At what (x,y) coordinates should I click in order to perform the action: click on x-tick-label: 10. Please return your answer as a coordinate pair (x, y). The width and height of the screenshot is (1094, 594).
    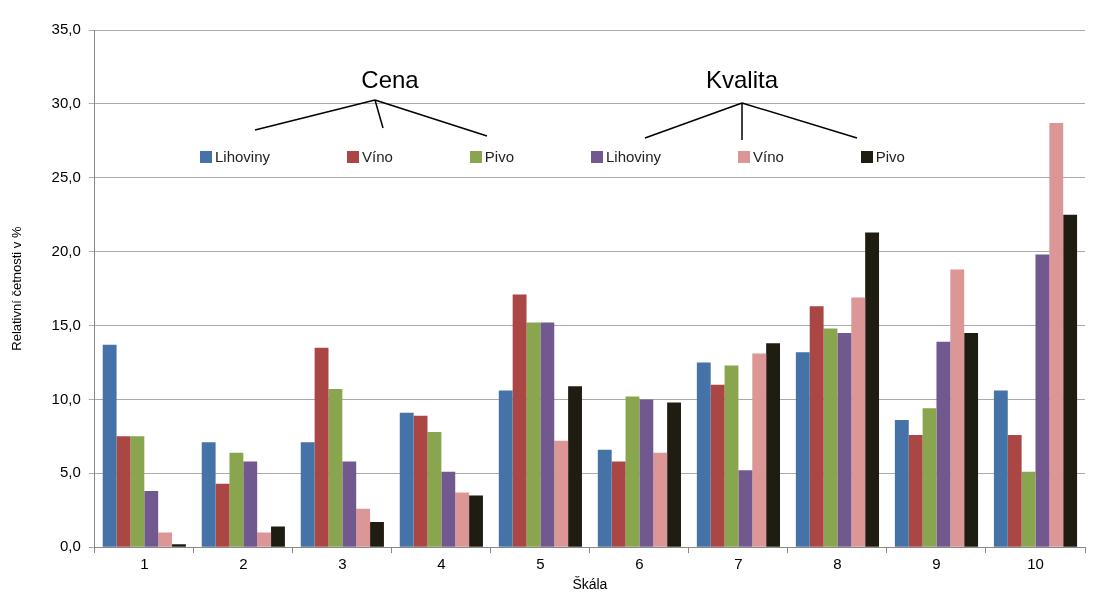
    Looking at the image, I should click on (1035, 564).